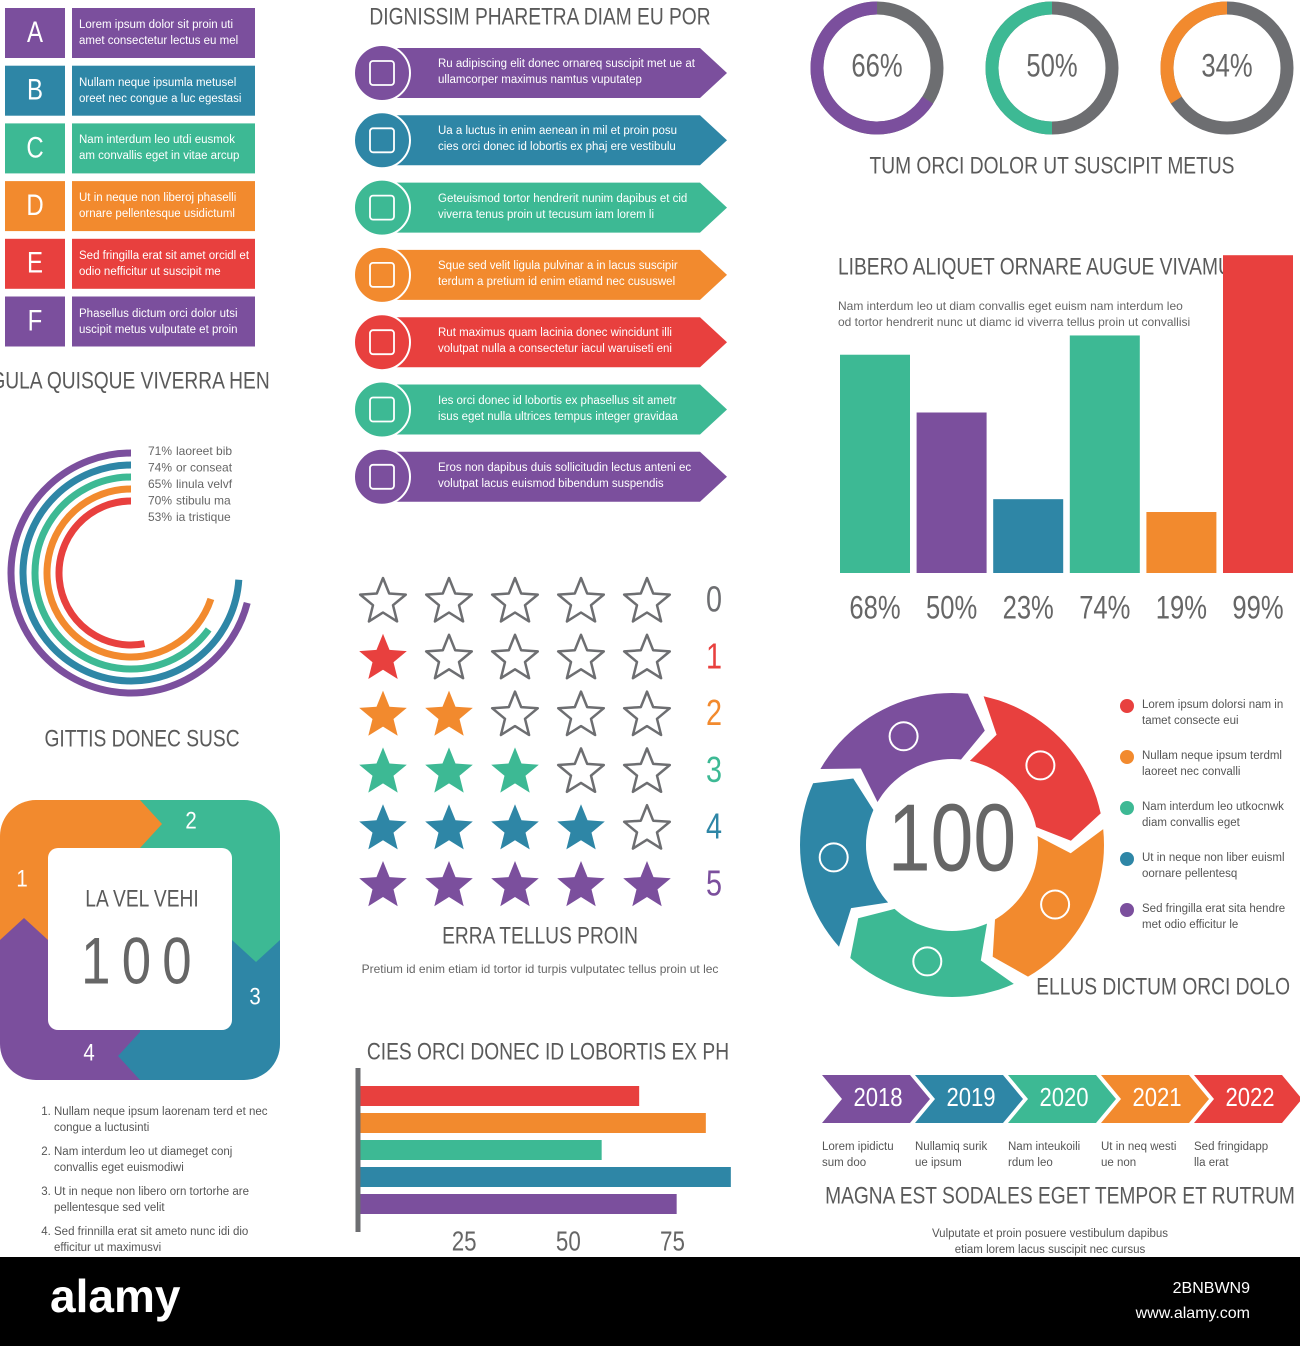 The image size is (1300, 1346). What do you see at coordinates (1194, 52) in the screenshot?
I see `donut-arc` at bounding box center [1194, 52].